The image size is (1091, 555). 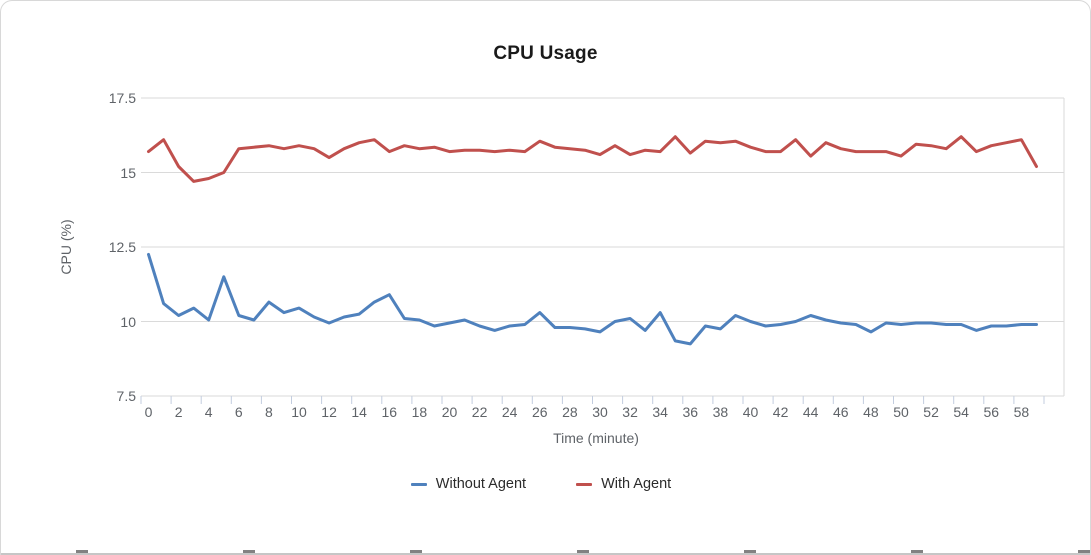 What do you see at coordinates (128, 321) in the screenshot?
I see `y-tick-label: 10` at bounding box center [128, 321].